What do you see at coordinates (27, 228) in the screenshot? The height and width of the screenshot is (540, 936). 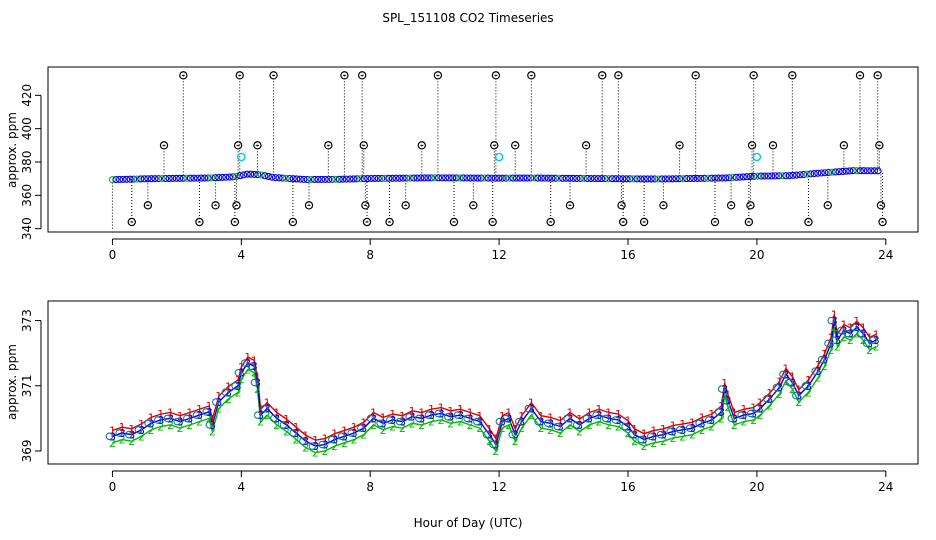 I see `y-tick-label: 340` at bounding box center [27, 228].